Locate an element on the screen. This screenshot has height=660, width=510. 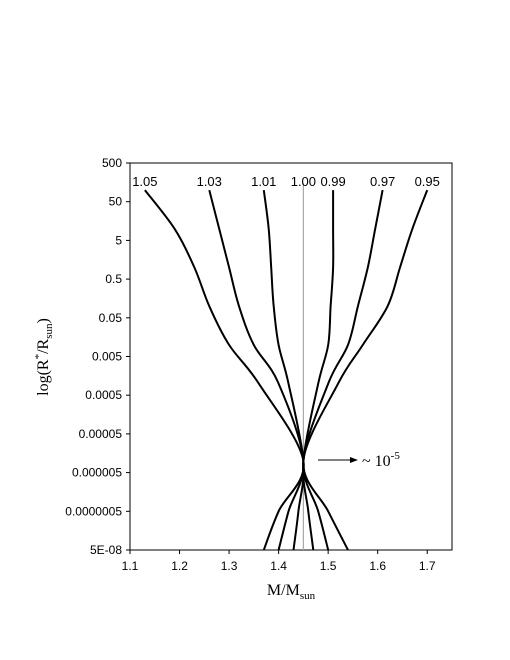
x-tick-label: 1.7 is located at coordinates (427, 566).